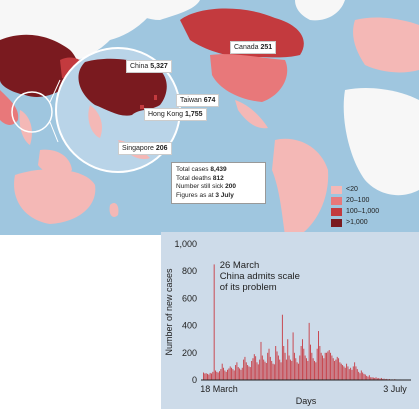 Image resolution: width=419 pixels, height=409 pixels. What do you see at coordinates (355, 206) in the screenshot?
I see `map-legend: <20 20–100 100–1,000 >1,000` at bounding box center [355, 206].